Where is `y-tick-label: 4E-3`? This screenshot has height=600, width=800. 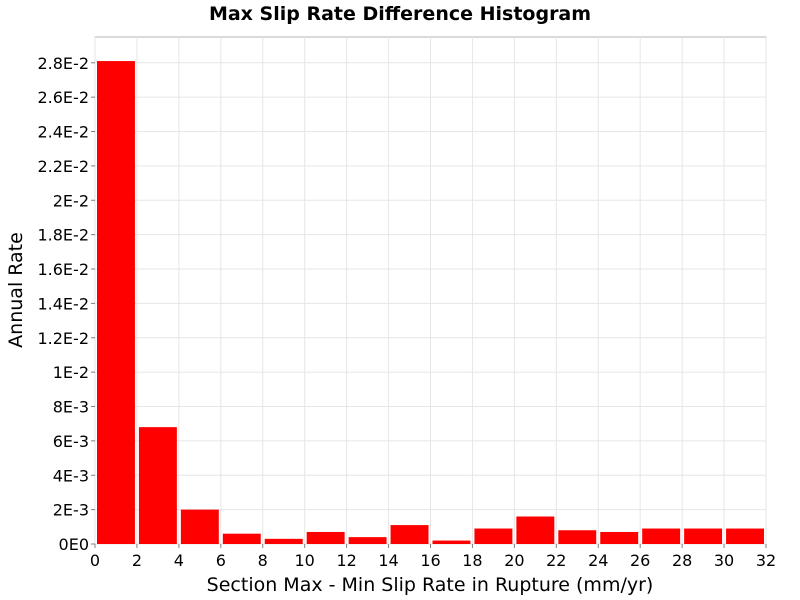
y-tick-label: 4E-3 is located at coordinates (71, 475).